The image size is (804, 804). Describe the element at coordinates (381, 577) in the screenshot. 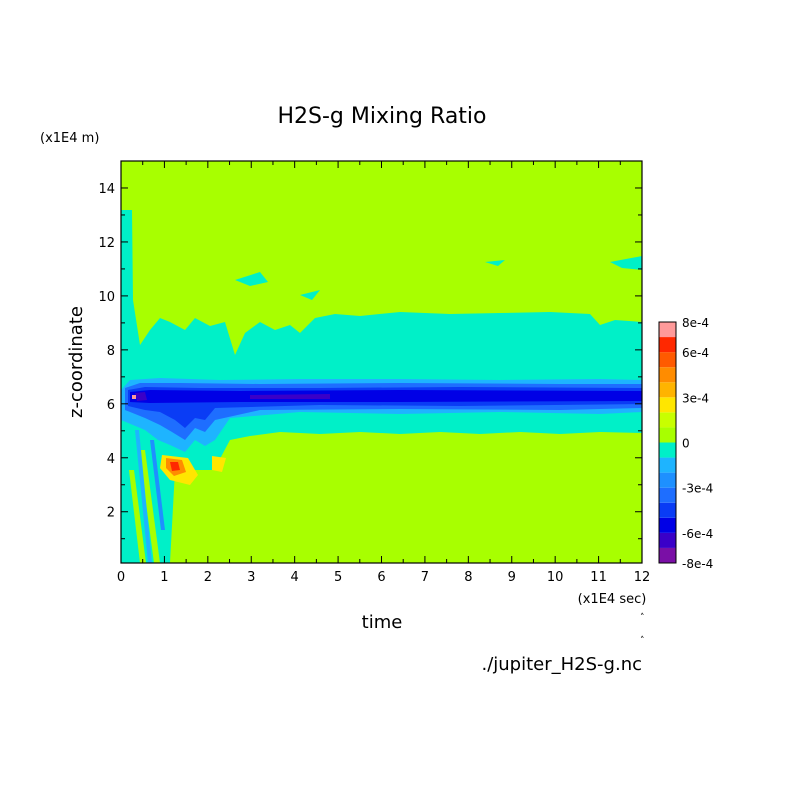

I see `x-tick-label: 6` at that location.